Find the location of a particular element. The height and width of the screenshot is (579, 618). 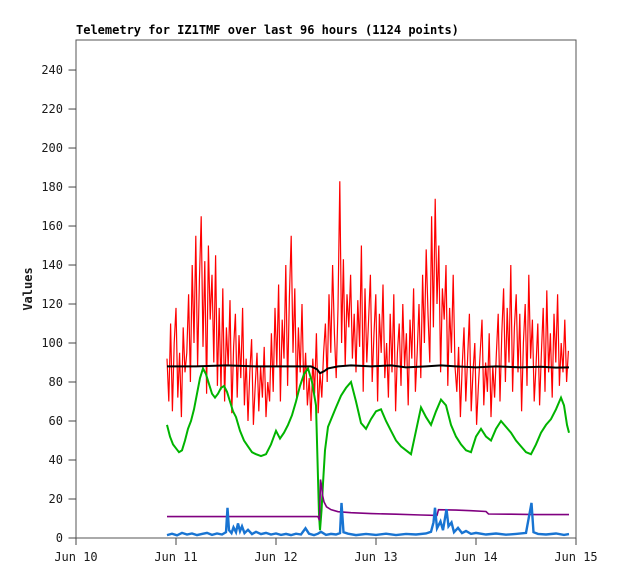

y-tick-label: 100 is located at coordinates (52, 343).